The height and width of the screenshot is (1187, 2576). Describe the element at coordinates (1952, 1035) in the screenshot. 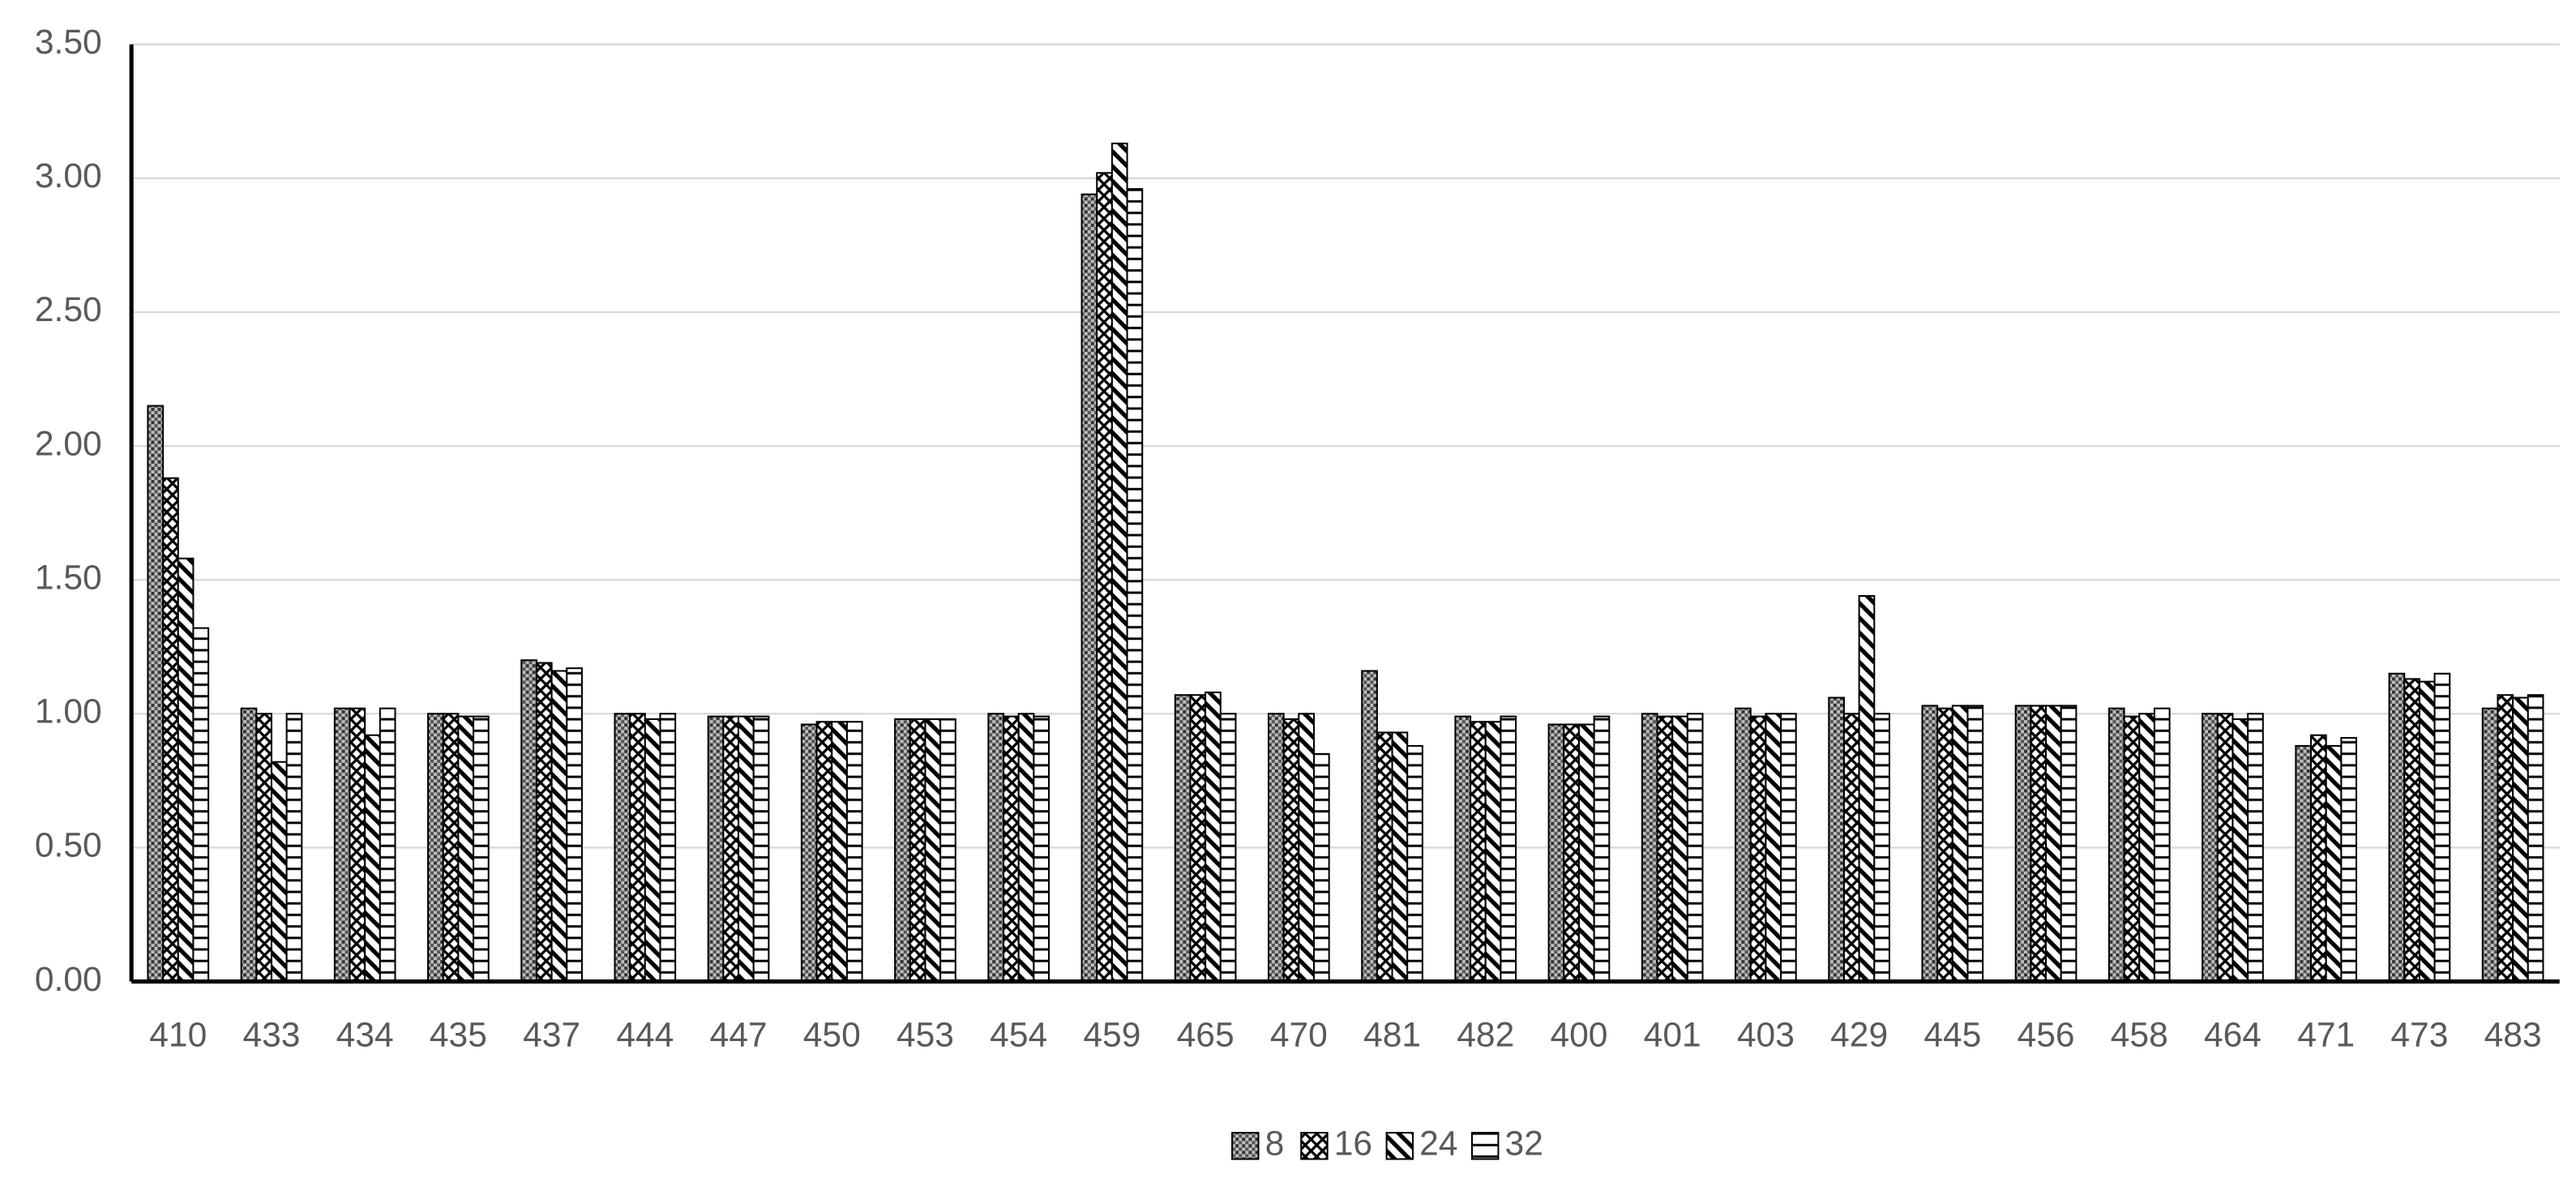

I see `x-tick-label: 445` at that location.